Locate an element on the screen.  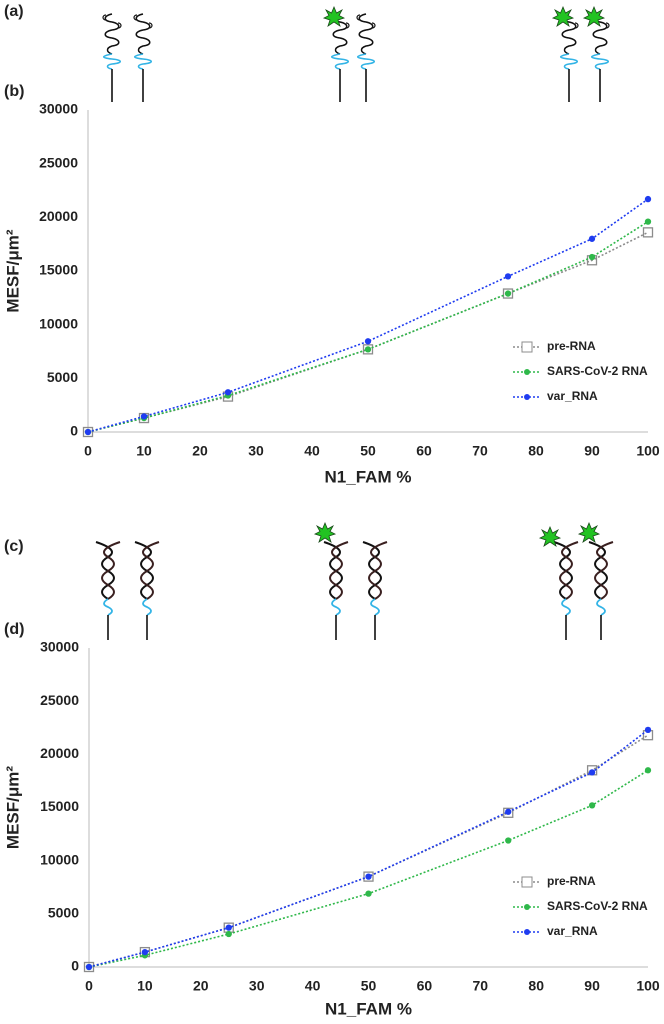
panel-label: (b) is located at coordinates (14, 91).